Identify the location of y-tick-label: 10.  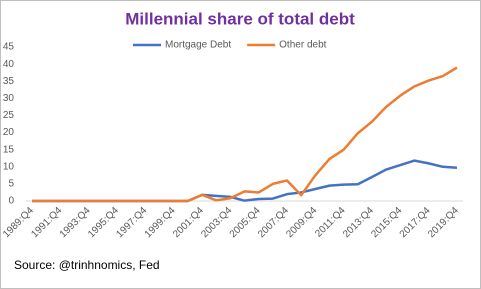
(9, 166).